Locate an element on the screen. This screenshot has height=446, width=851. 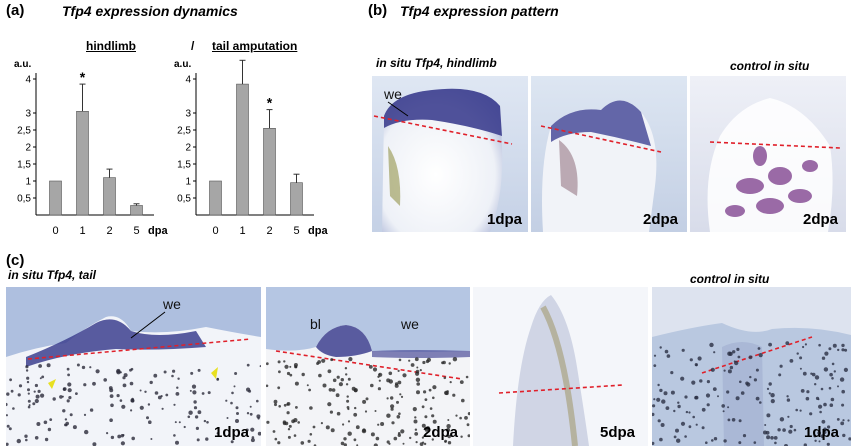
panel-b-letter: (b) is located at coordinates (378, 10).